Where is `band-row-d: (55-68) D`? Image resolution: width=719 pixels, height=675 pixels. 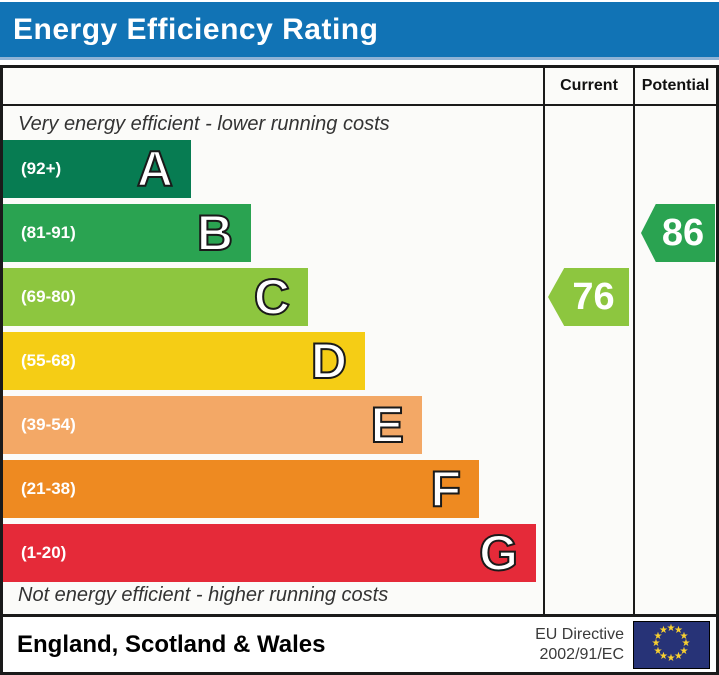
band-row-d: (55-68) D is located at coordinates (273, 361).